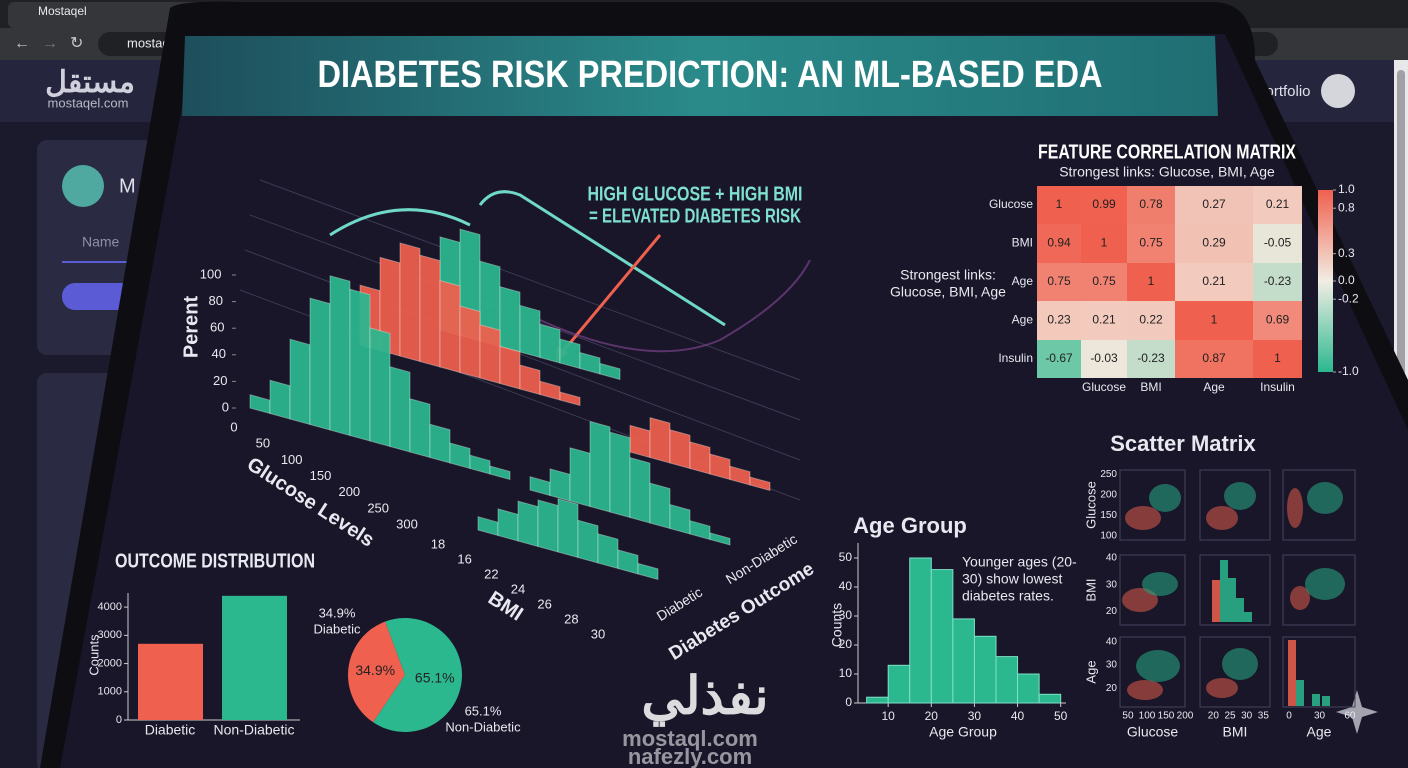 This screenshot has height=768, width=1408. What do you see at coordinates (110, 607) in the screenshot?
I see `y-tick-label: 4000` at bounding box center [110, 607].